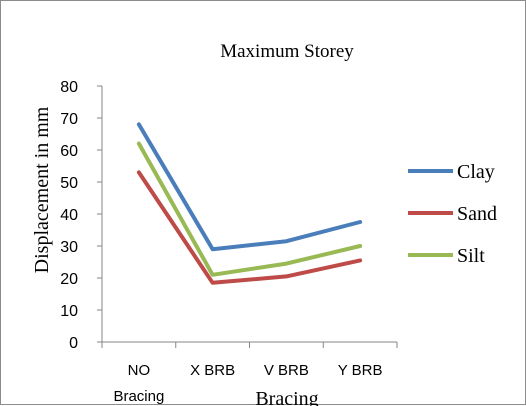 This screenshot has height=406, width=526. Describe the element at coordinates (42, 189) in the screenshot. I see `y-axis-label: Displacement in mm` at that location.